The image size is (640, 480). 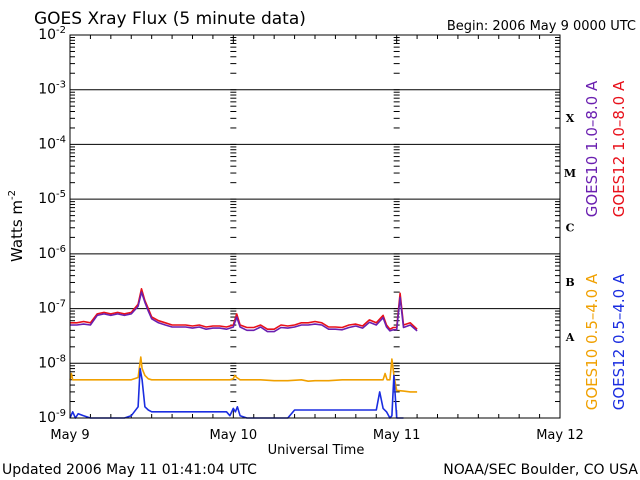 I want to click on y-tick-exponent: -3, so click(x=61, y=85).